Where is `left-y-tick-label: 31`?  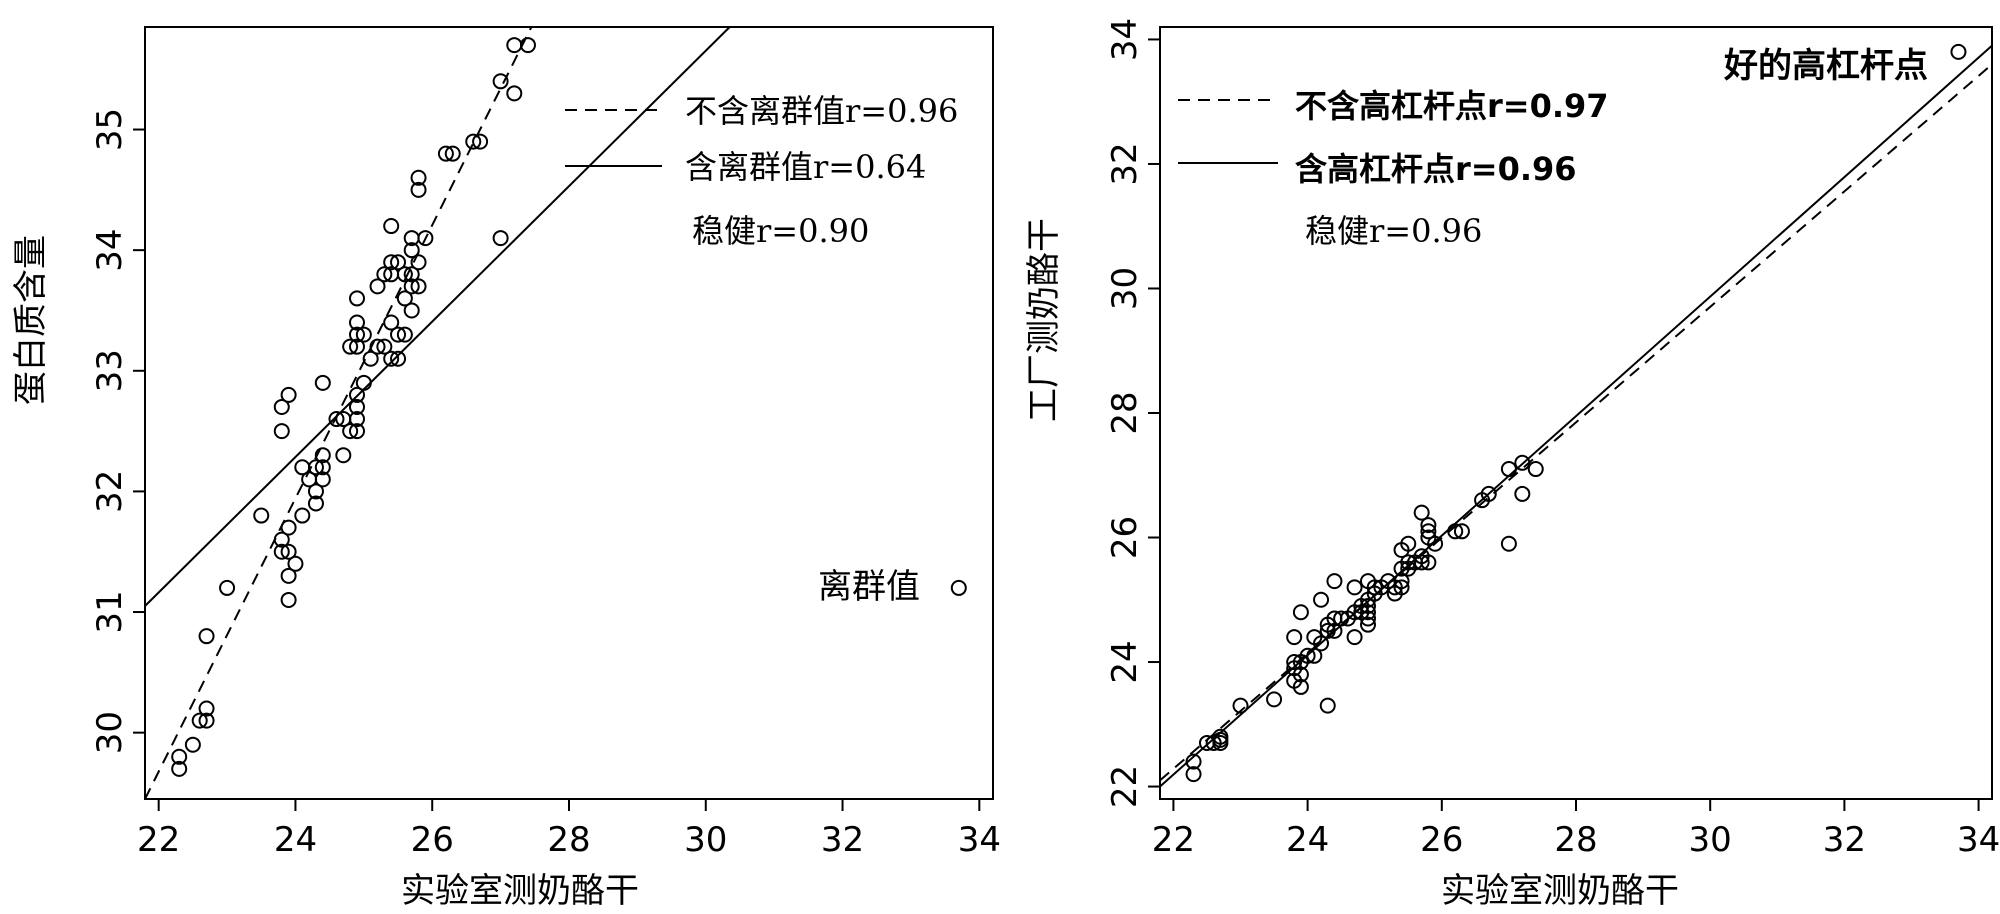 left-y-tick-label: 31 is located at coordinates (110, 611).